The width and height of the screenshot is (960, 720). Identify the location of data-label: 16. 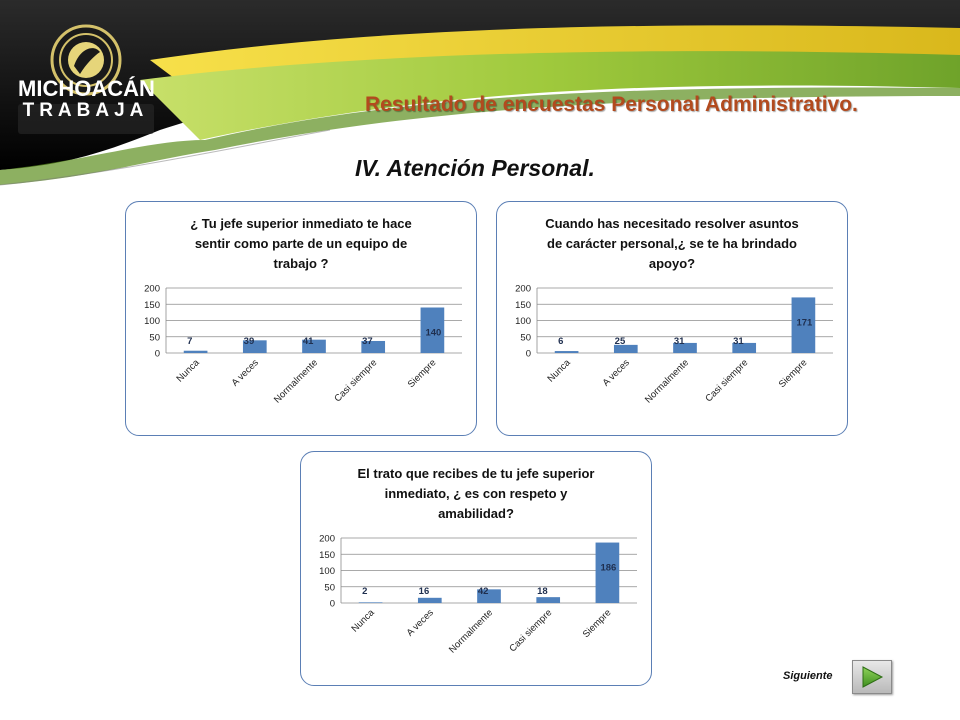
(424, 591).